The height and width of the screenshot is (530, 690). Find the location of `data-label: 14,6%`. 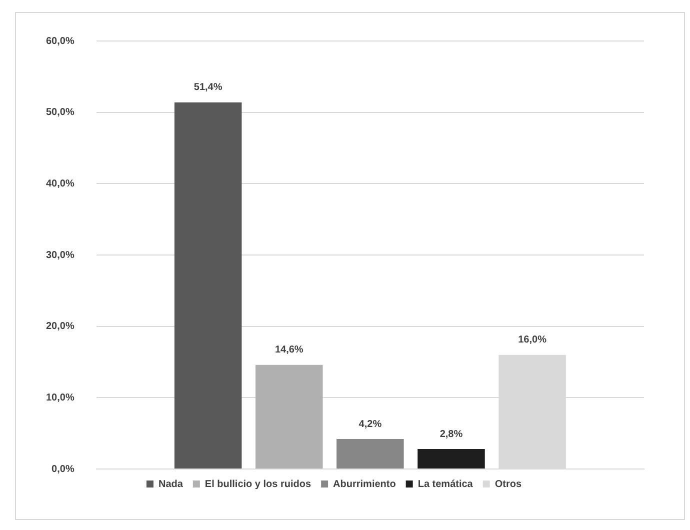

data-label: 14,6% is located at coordinates (289, 350).